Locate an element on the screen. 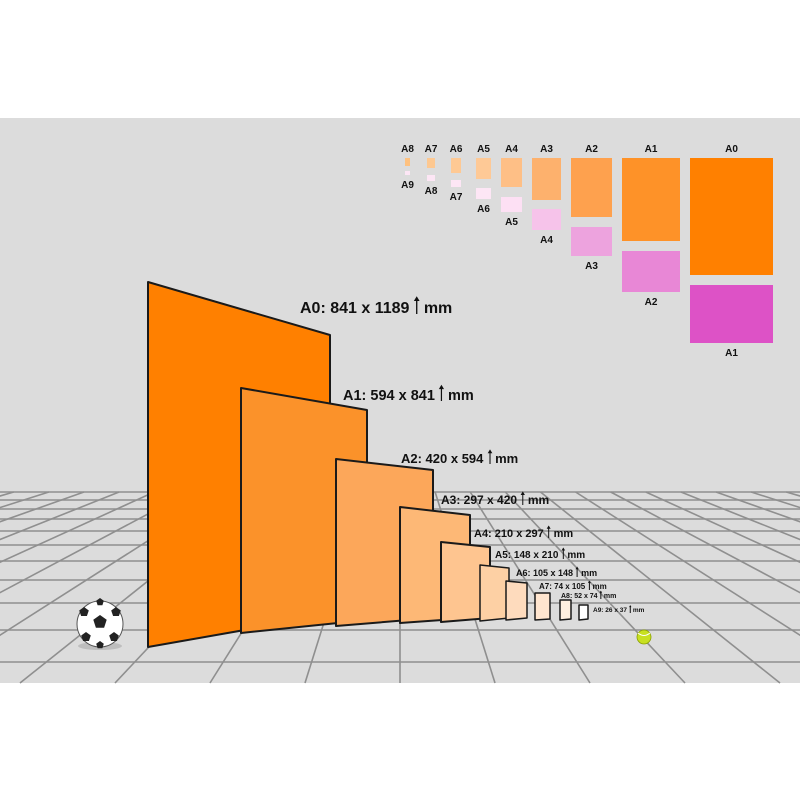 The image size is (800, 800). chart-top-label: A1 is located at coordinates (651, 149).